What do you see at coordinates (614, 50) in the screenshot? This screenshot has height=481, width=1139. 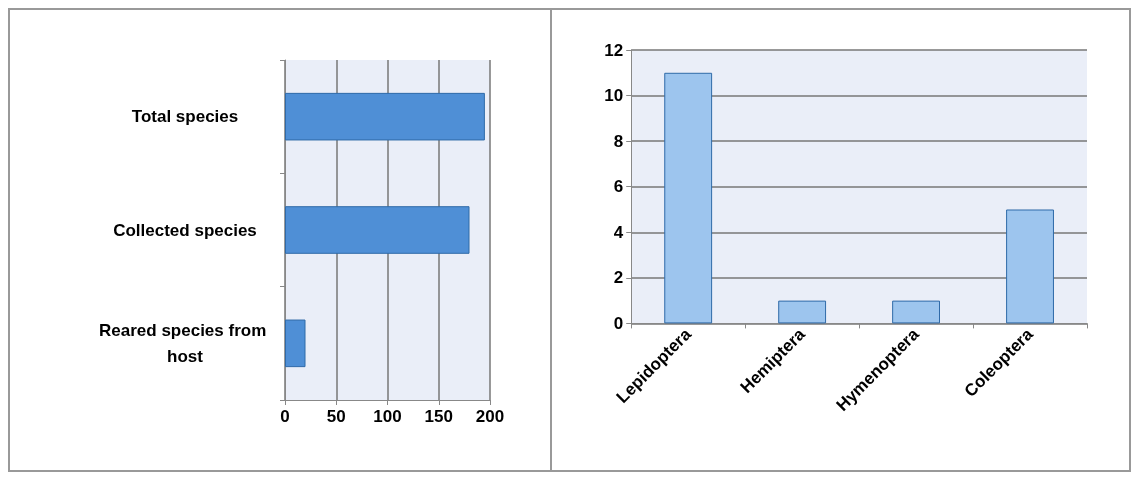 I see `y-tick-label: 12` at bounding box center [614, 50].